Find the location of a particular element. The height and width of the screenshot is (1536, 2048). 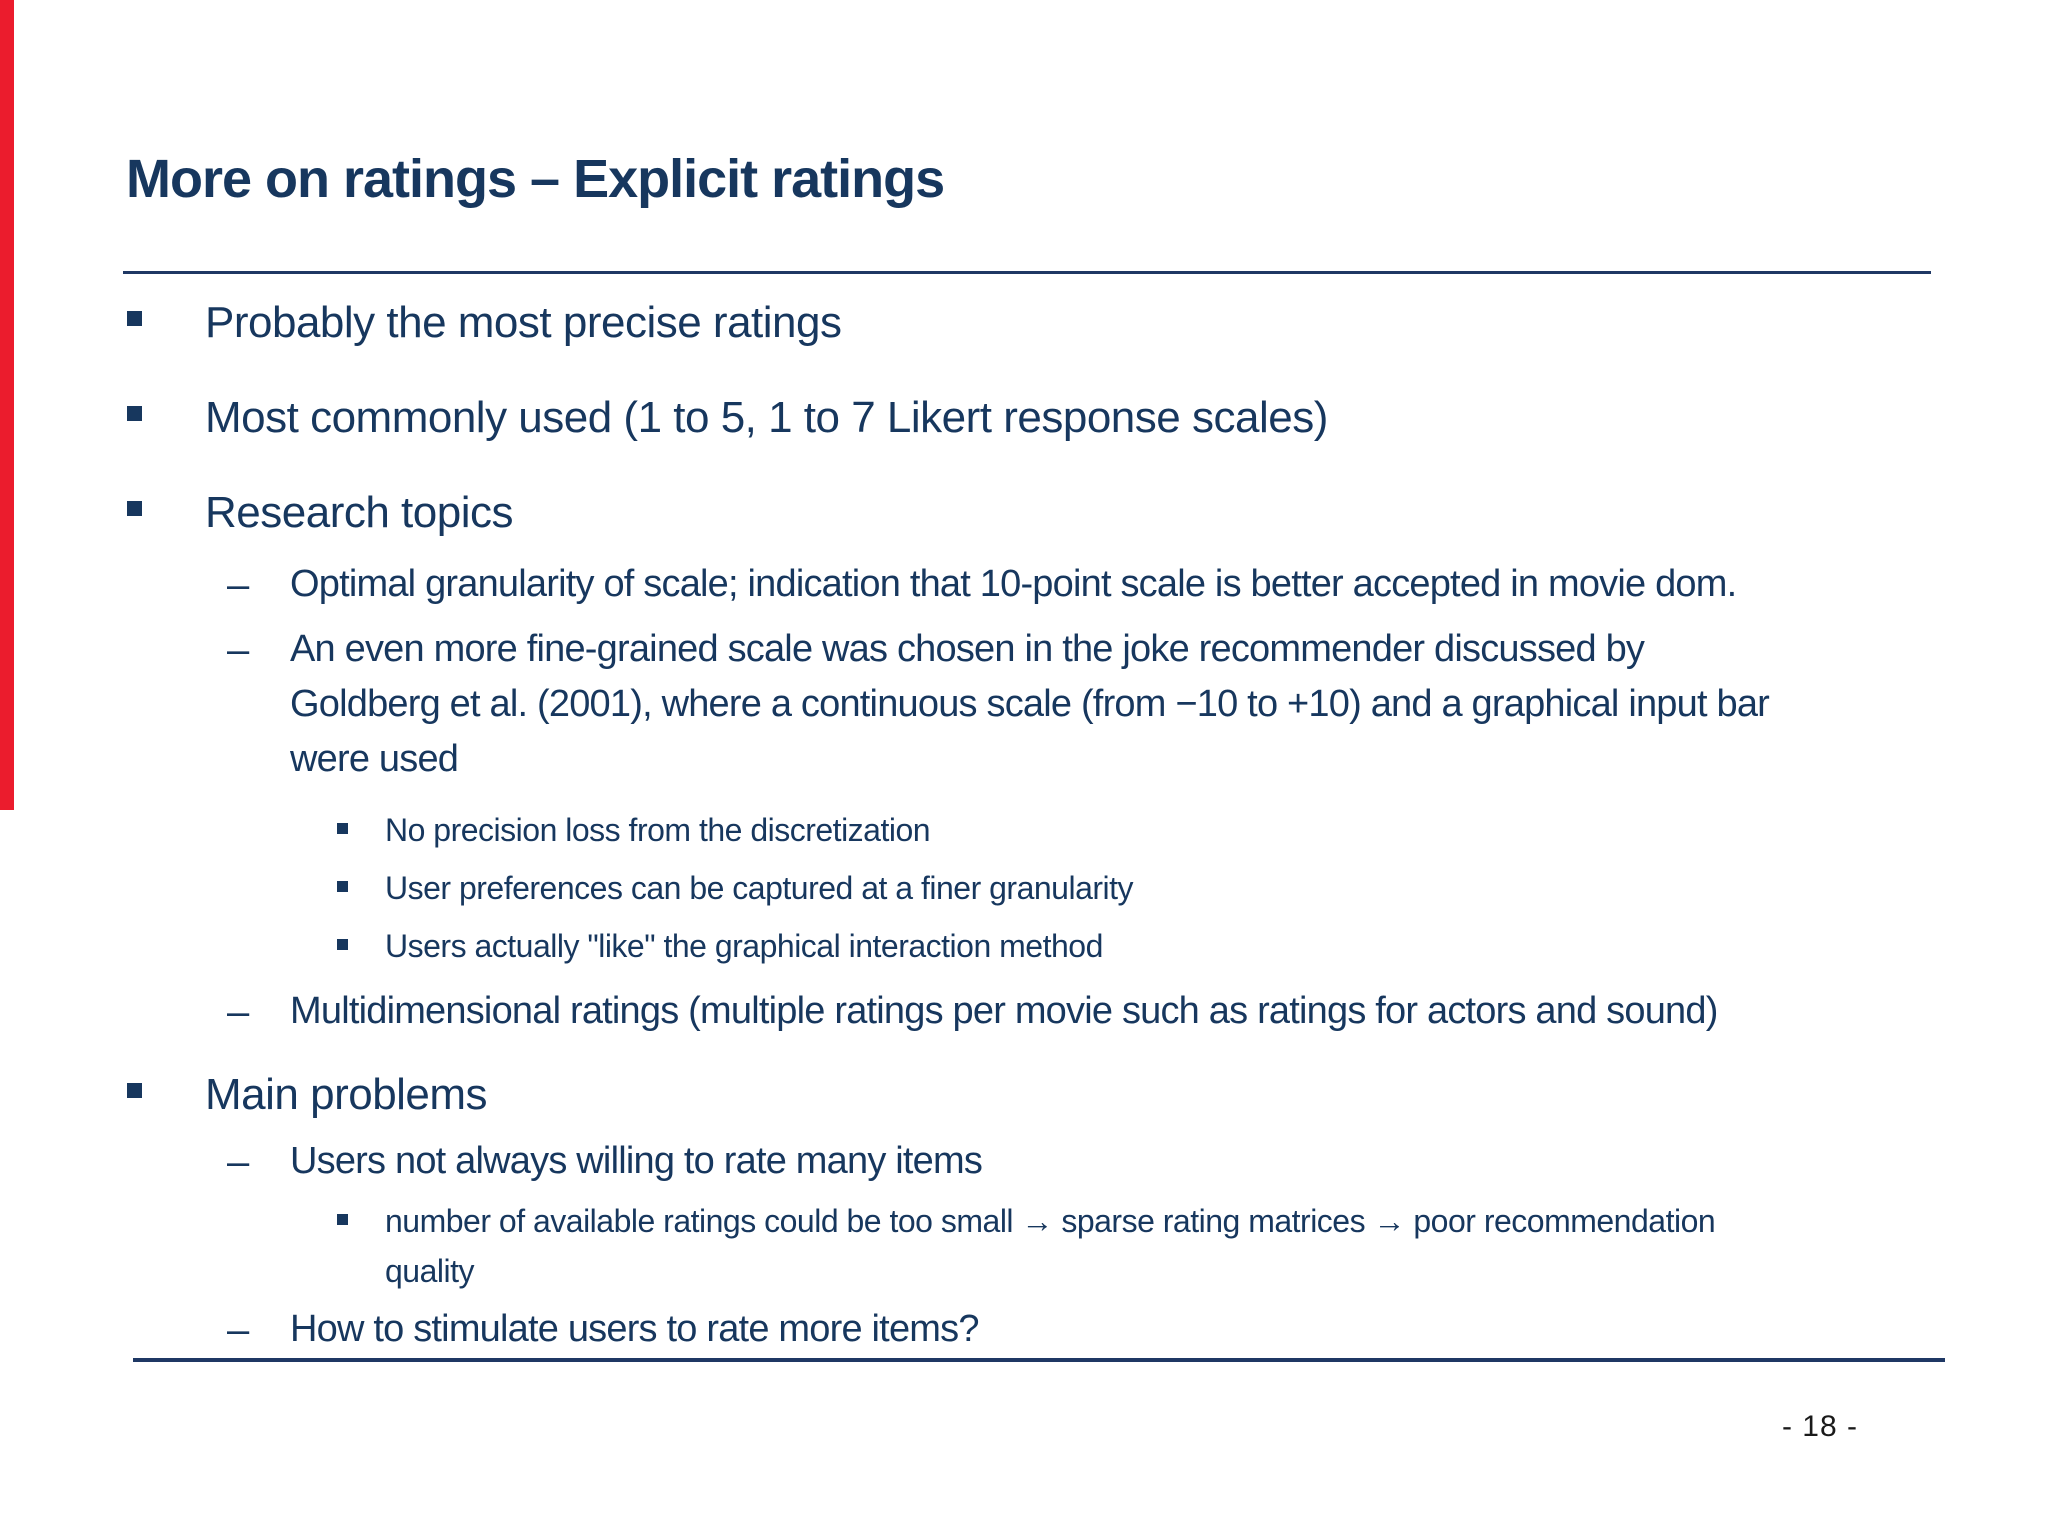

footer-divider-line is located at coordinates (1039, 1360).